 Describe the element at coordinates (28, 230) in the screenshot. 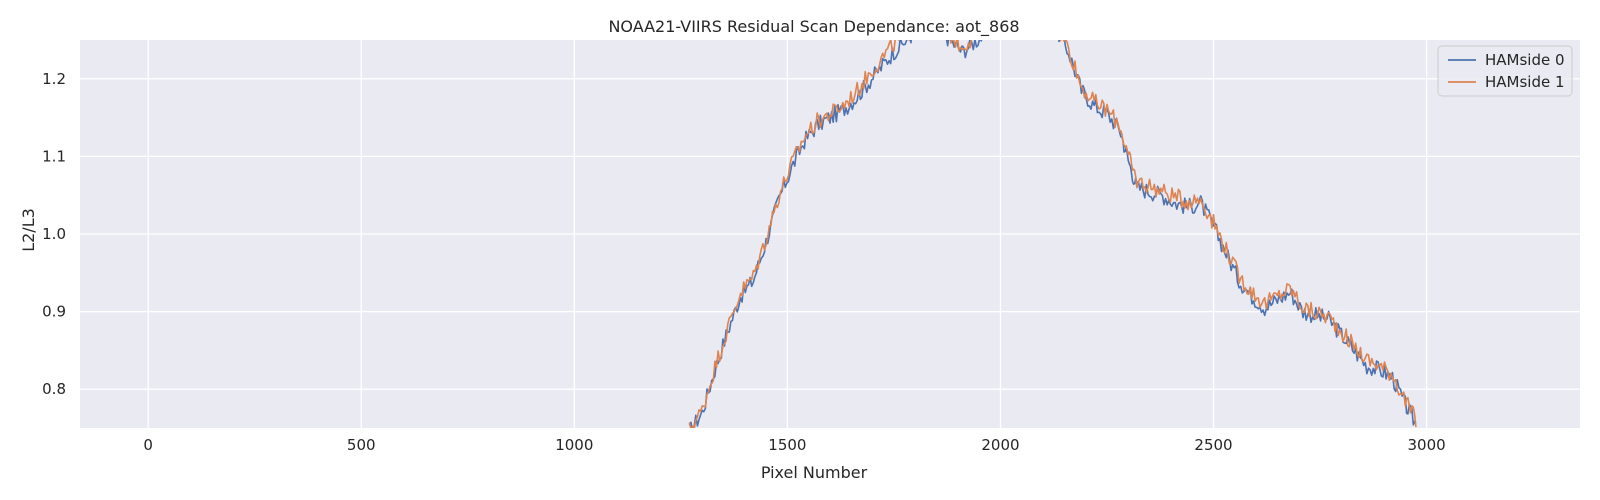

I see `y-axis-title: L2/L3` at that location.